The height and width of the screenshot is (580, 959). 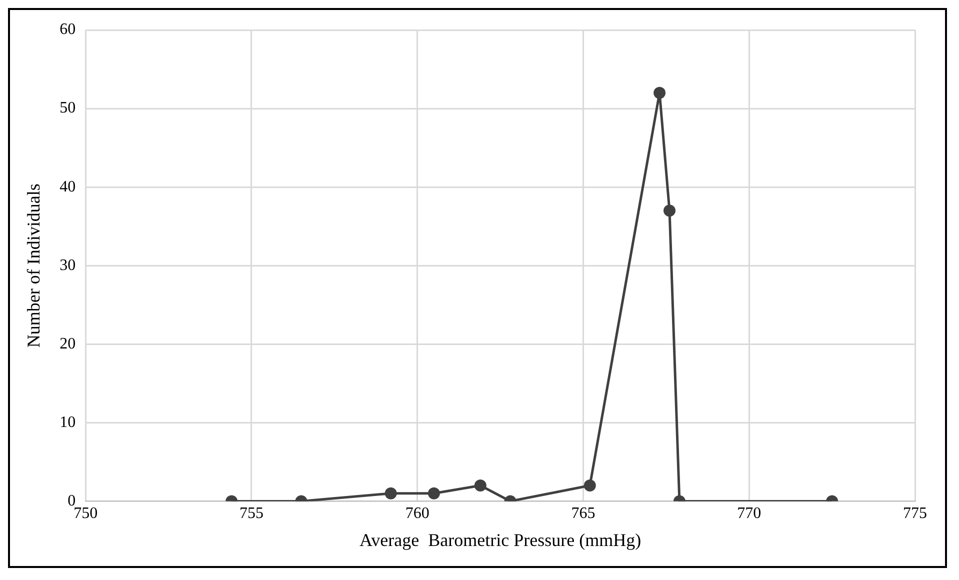 I want to click on x-tick-label: 750, so click(x=86, y=513).